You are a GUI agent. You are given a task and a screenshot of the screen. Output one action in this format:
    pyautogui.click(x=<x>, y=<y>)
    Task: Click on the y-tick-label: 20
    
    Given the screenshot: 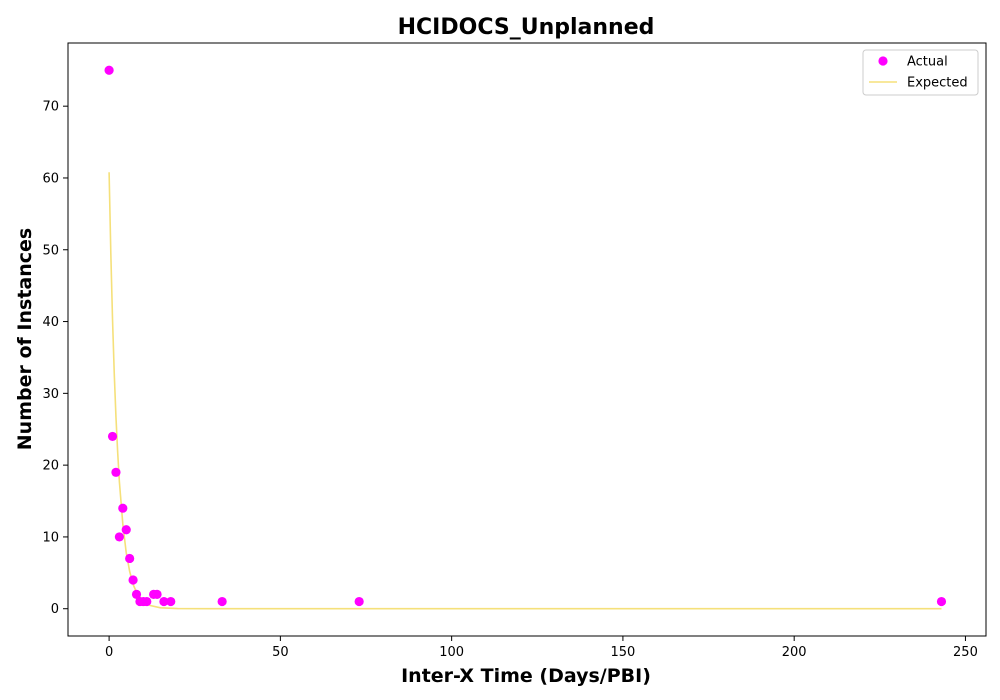 What is the action you would take?
    pyautogui.click(x=50, y=466)
    